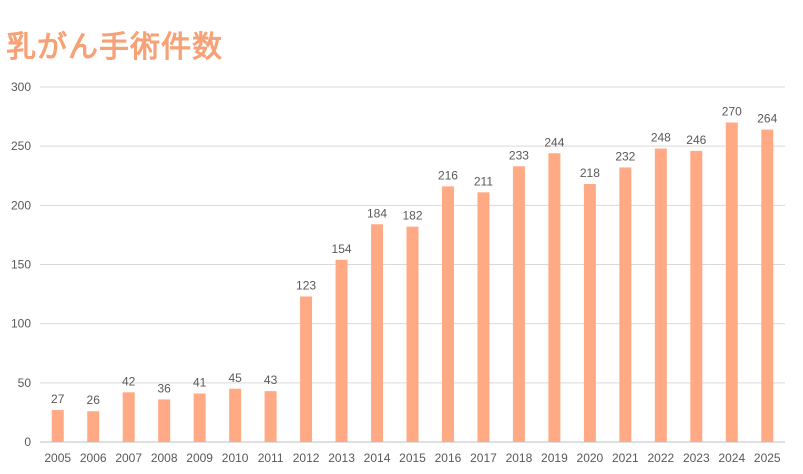  What do you see at coordinates (732, 112) in the screenshot?
I see `data-label: 270` at bounding box center [732, 112].